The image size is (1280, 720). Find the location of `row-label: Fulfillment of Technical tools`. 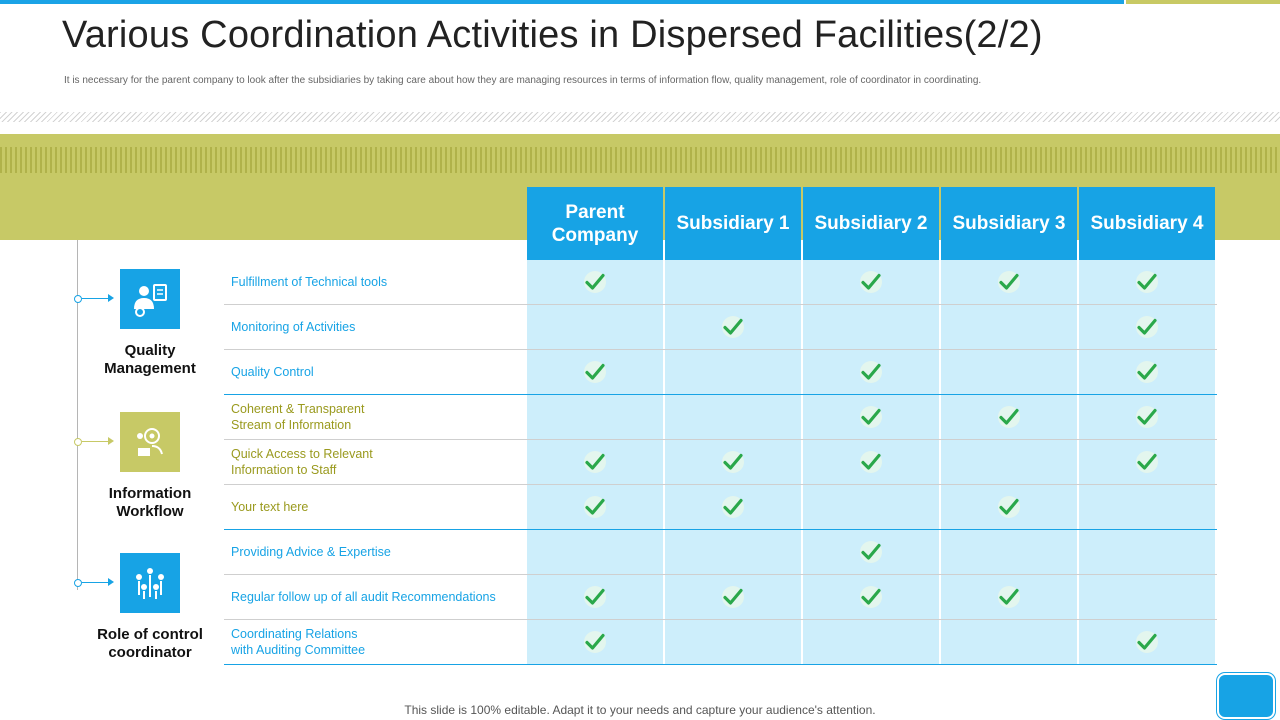

row-label: Fulfillment of Technical tools is located at coordinates (309, 282).